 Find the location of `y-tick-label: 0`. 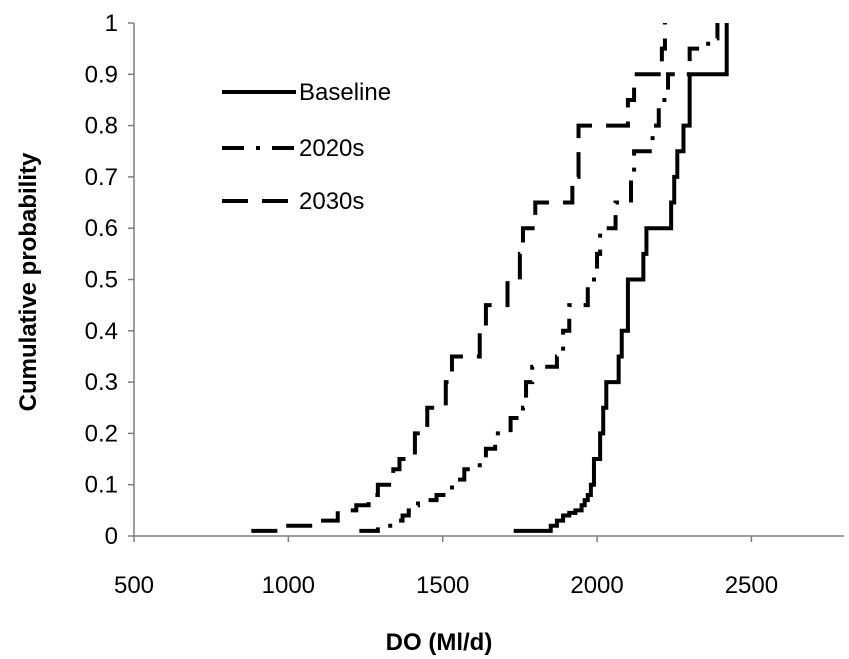

y-tick-label: 0 is located at coordinates (111, 536).